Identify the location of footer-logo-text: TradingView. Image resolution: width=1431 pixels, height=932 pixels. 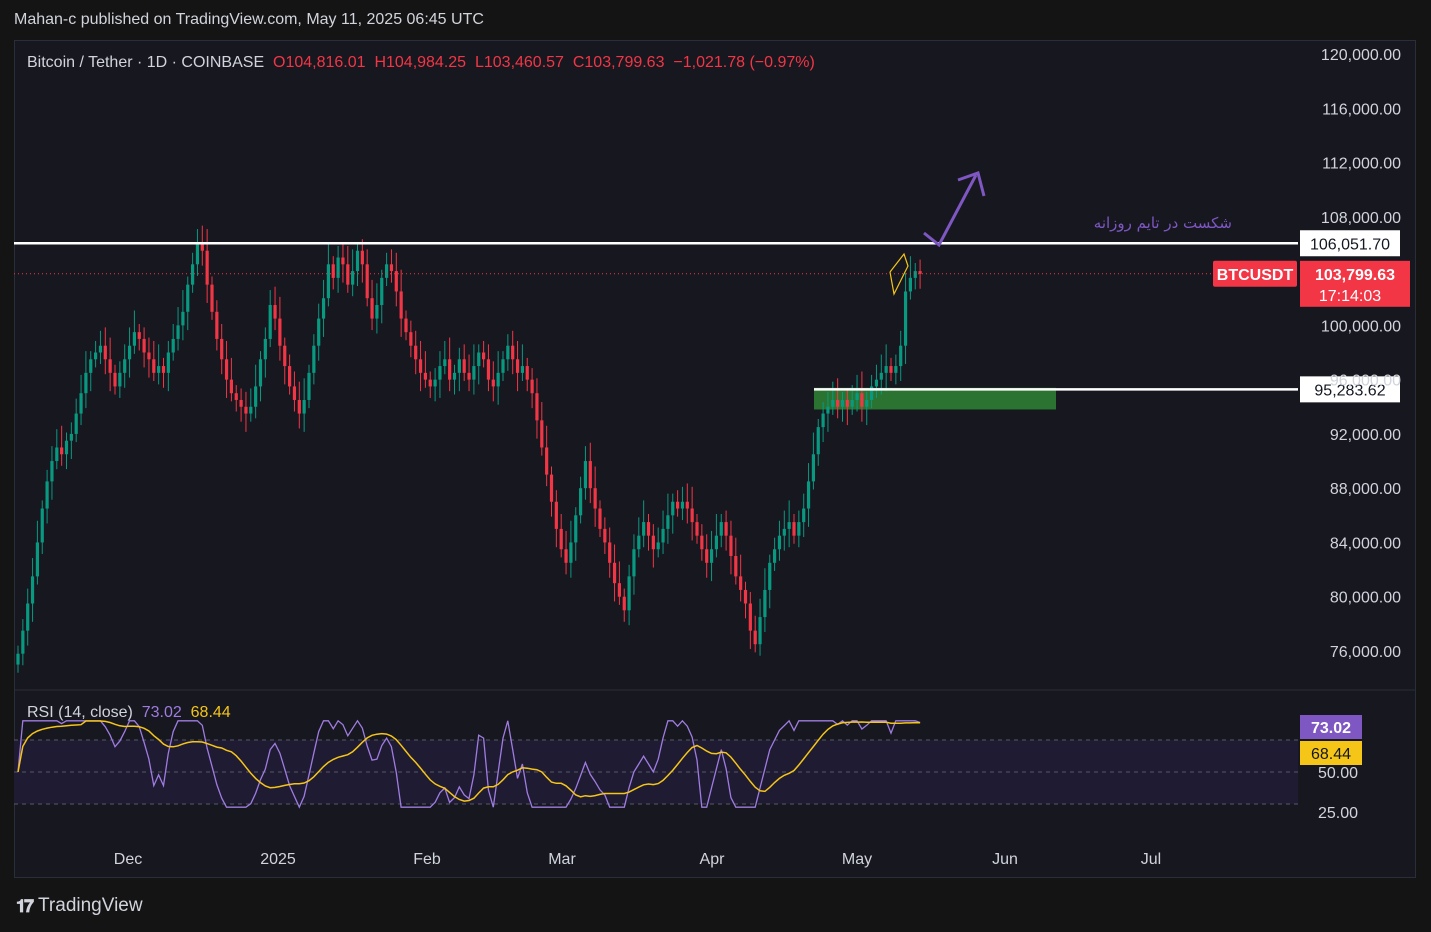
(90, 905).